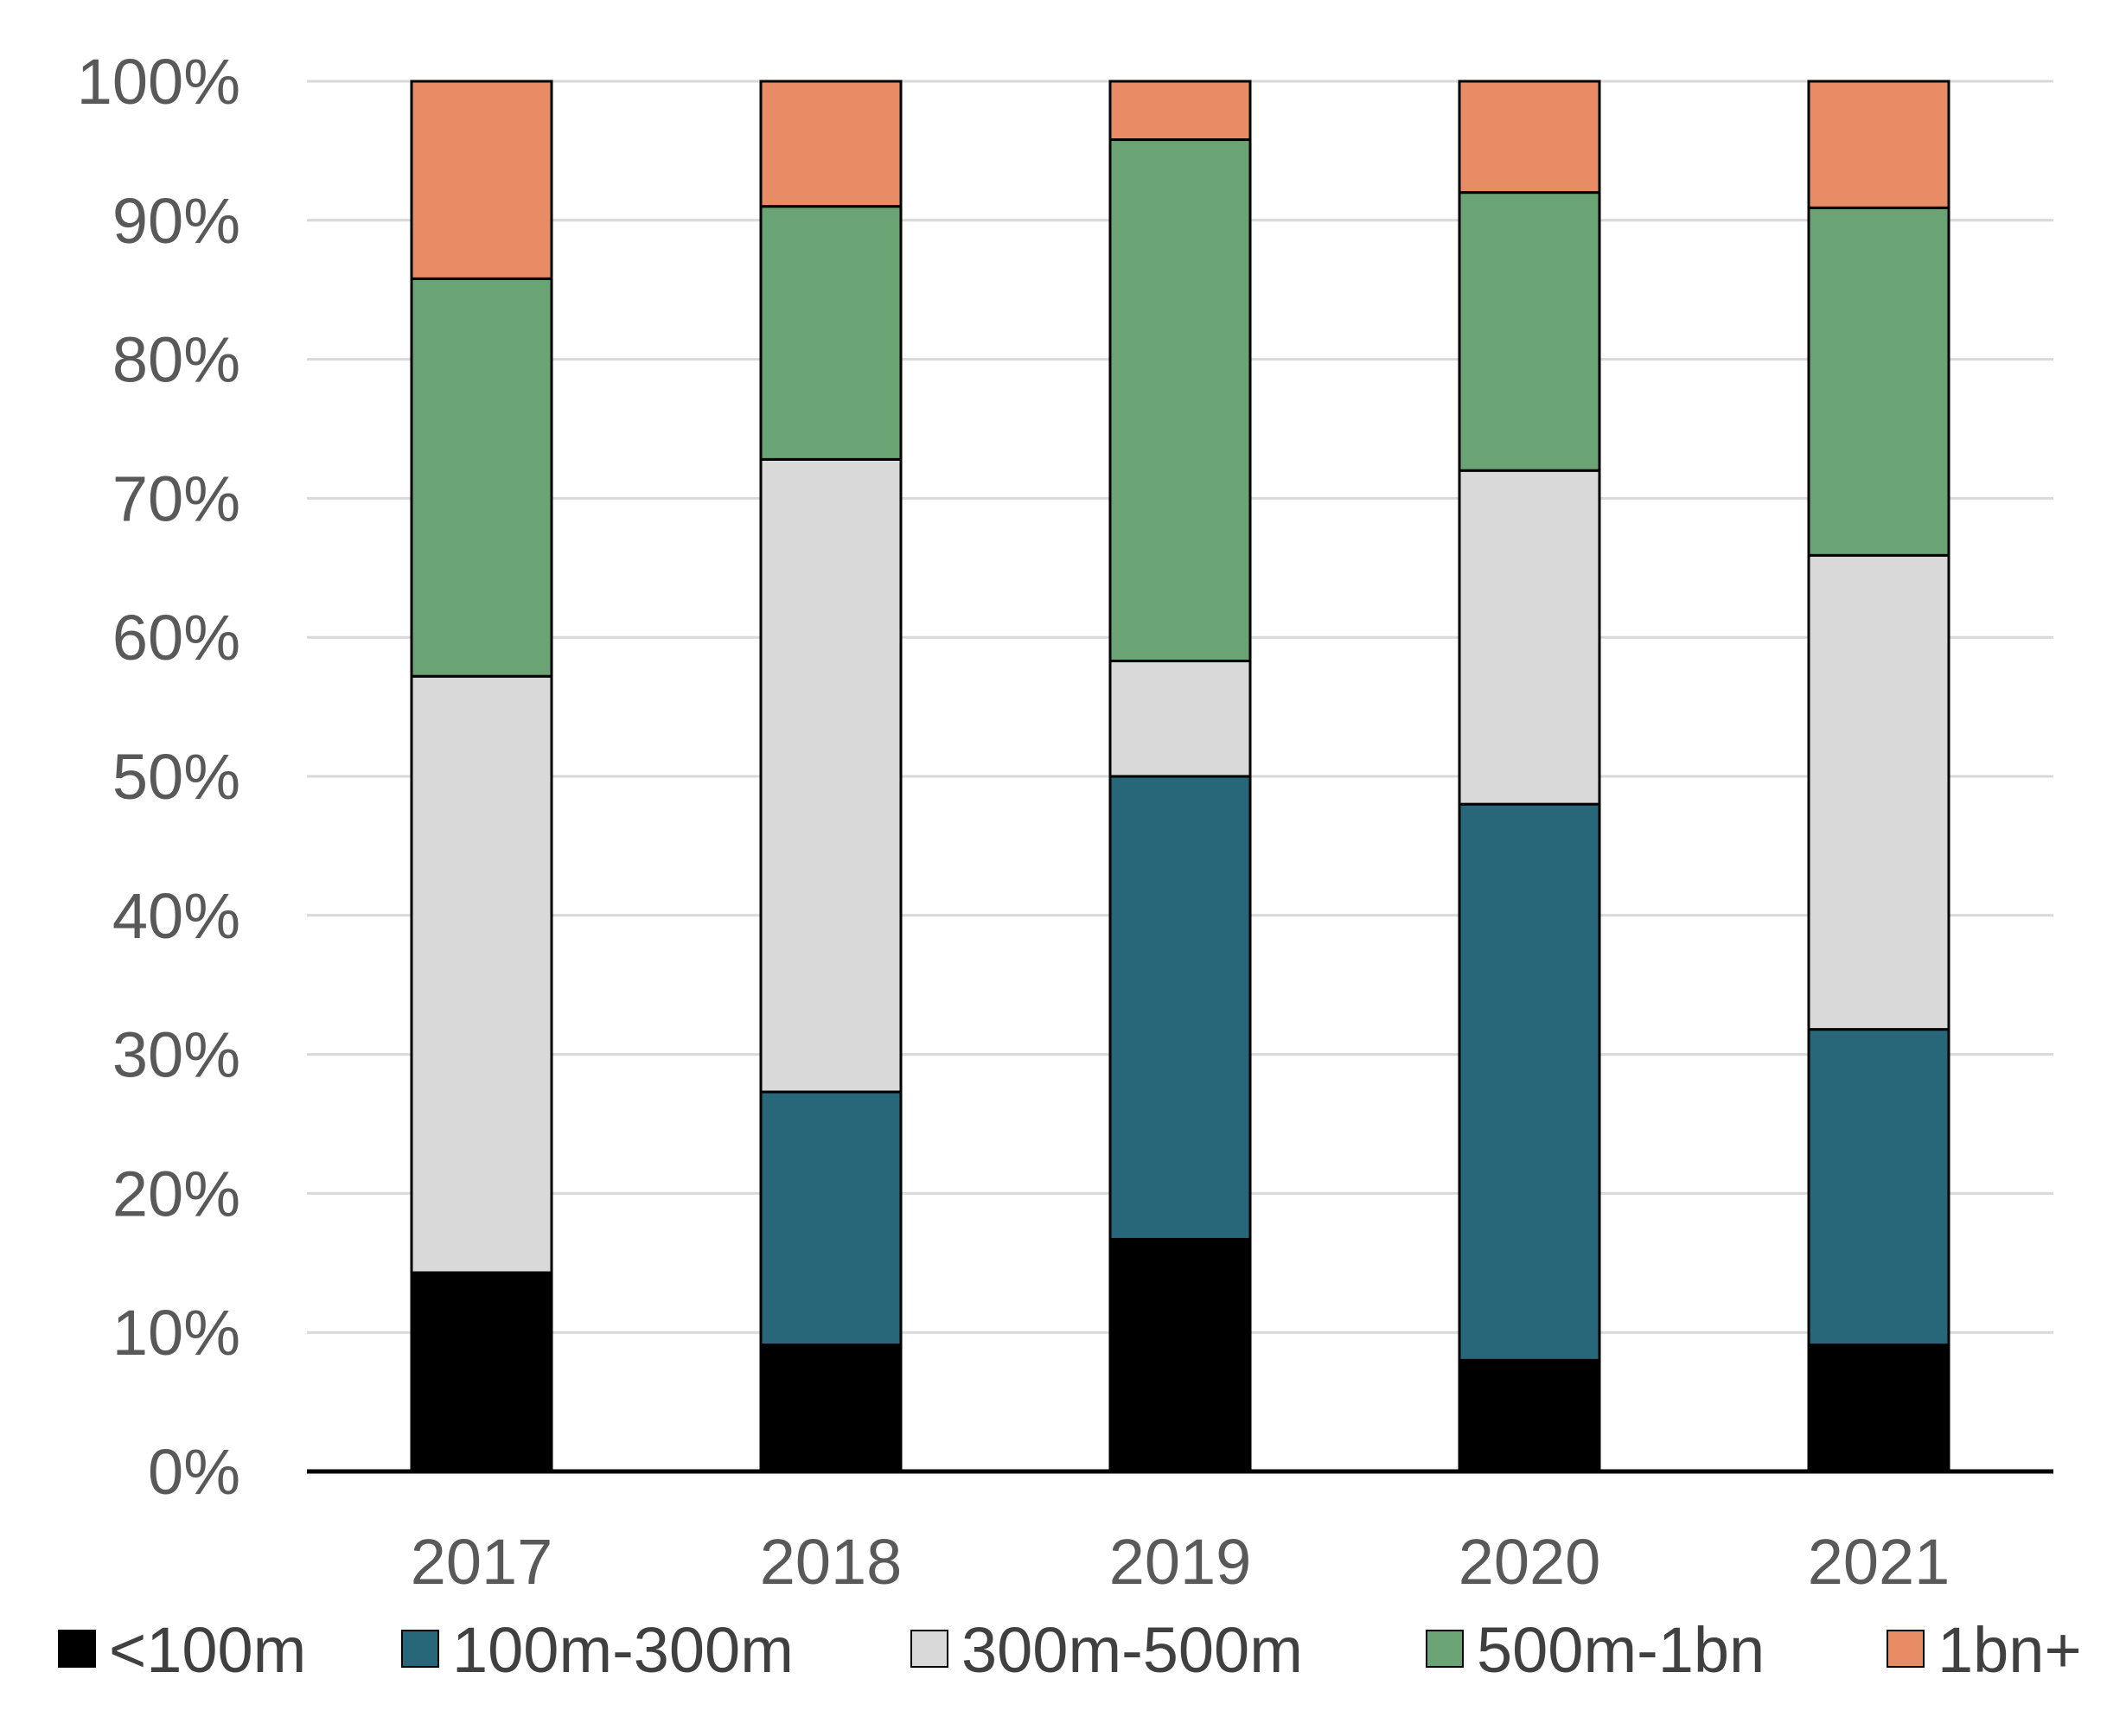 This screenshot has width=2126, height=1736. Describe the element at coordinates (176, 1055) in the screenshot. I see `y-tick-label: 30%` at that location.